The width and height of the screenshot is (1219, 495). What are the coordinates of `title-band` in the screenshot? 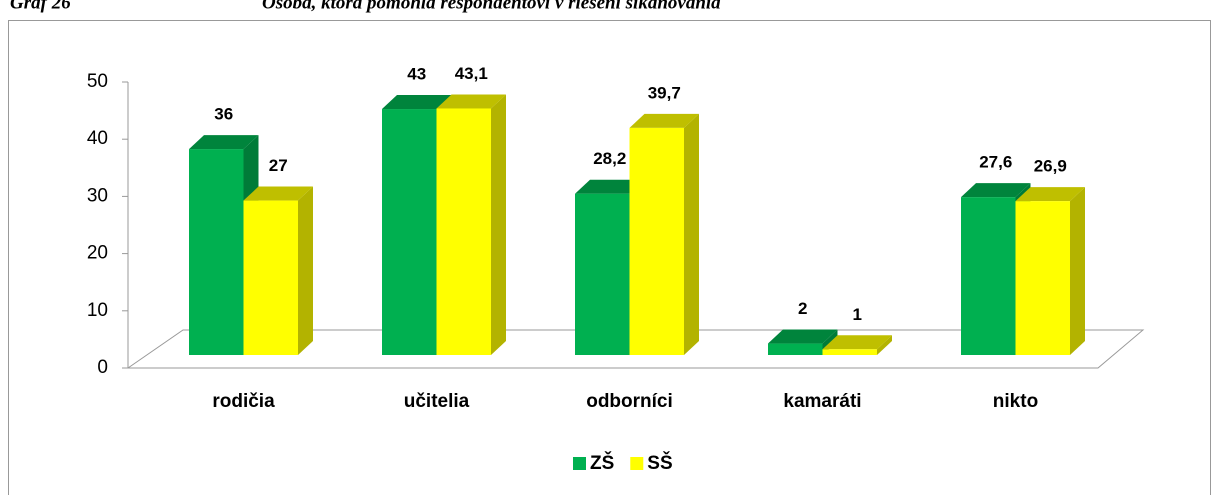 It's located at (609, 10).